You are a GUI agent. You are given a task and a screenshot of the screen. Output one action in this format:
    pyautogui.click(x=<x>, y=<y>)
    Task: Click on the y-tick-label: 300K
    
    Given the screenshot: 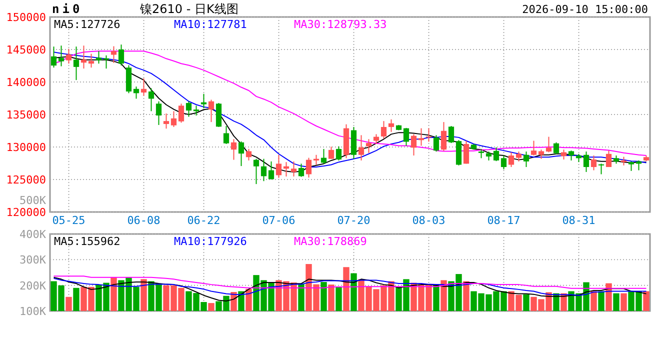 What is the action you would take?
    pyautogui.click(x=33, y=260)
    